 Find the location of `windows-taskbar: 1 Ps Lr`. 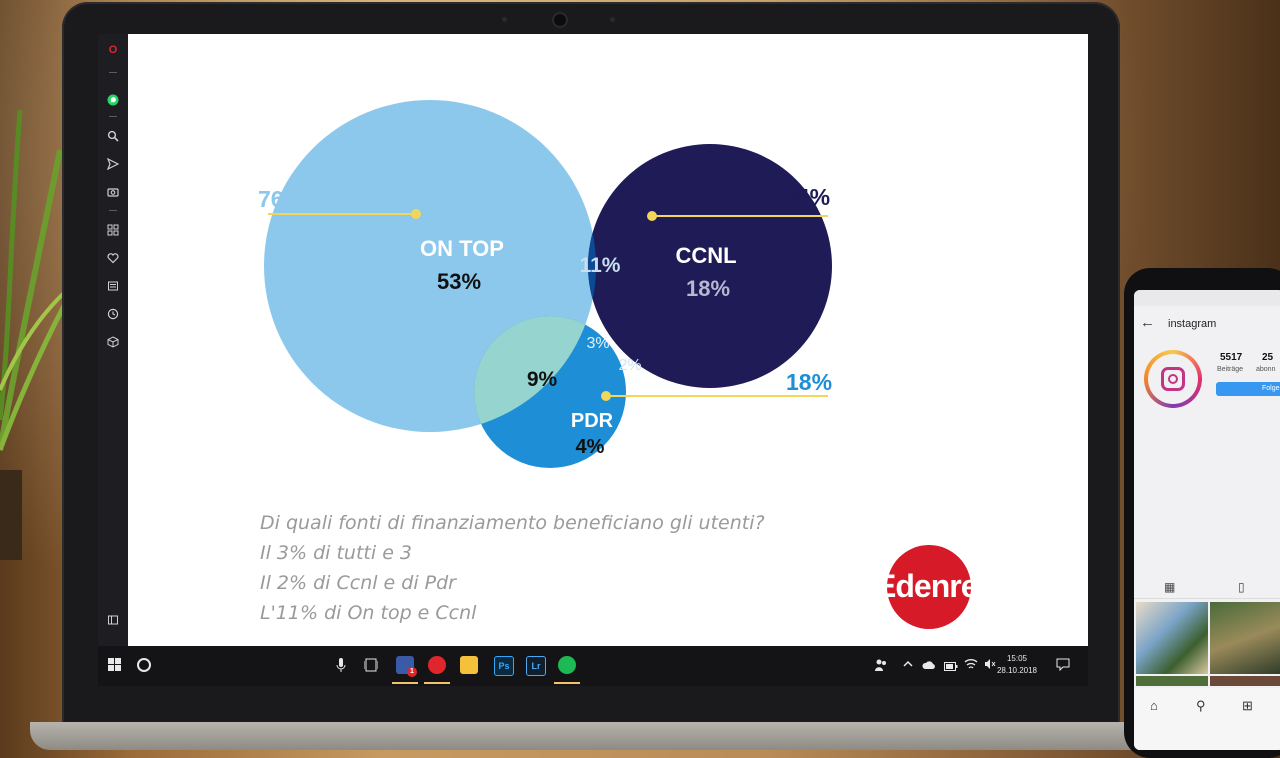

windows-taskbar: 1 Ps Lr is located at coordinates (593, 666).